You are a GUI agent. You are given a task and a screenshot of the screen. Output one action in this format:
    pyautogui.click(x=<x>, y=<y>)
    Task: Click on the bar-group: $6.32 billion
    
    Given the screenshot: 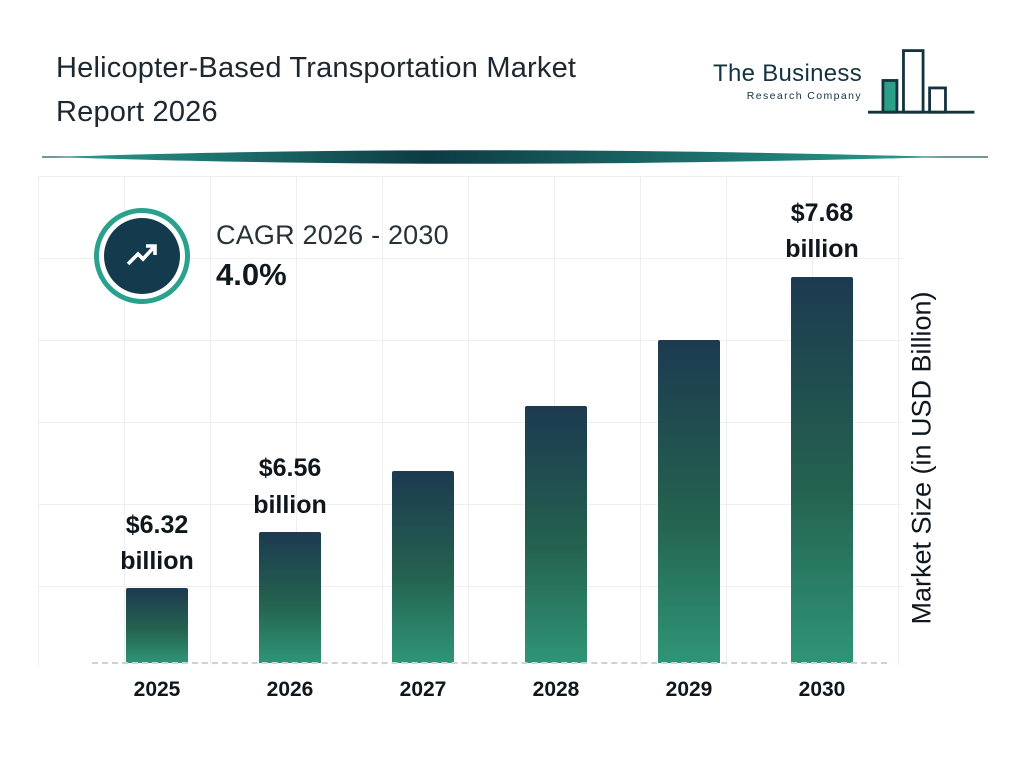 What is the action you would take?
    pyautogui.click(x=157, y=429)
    